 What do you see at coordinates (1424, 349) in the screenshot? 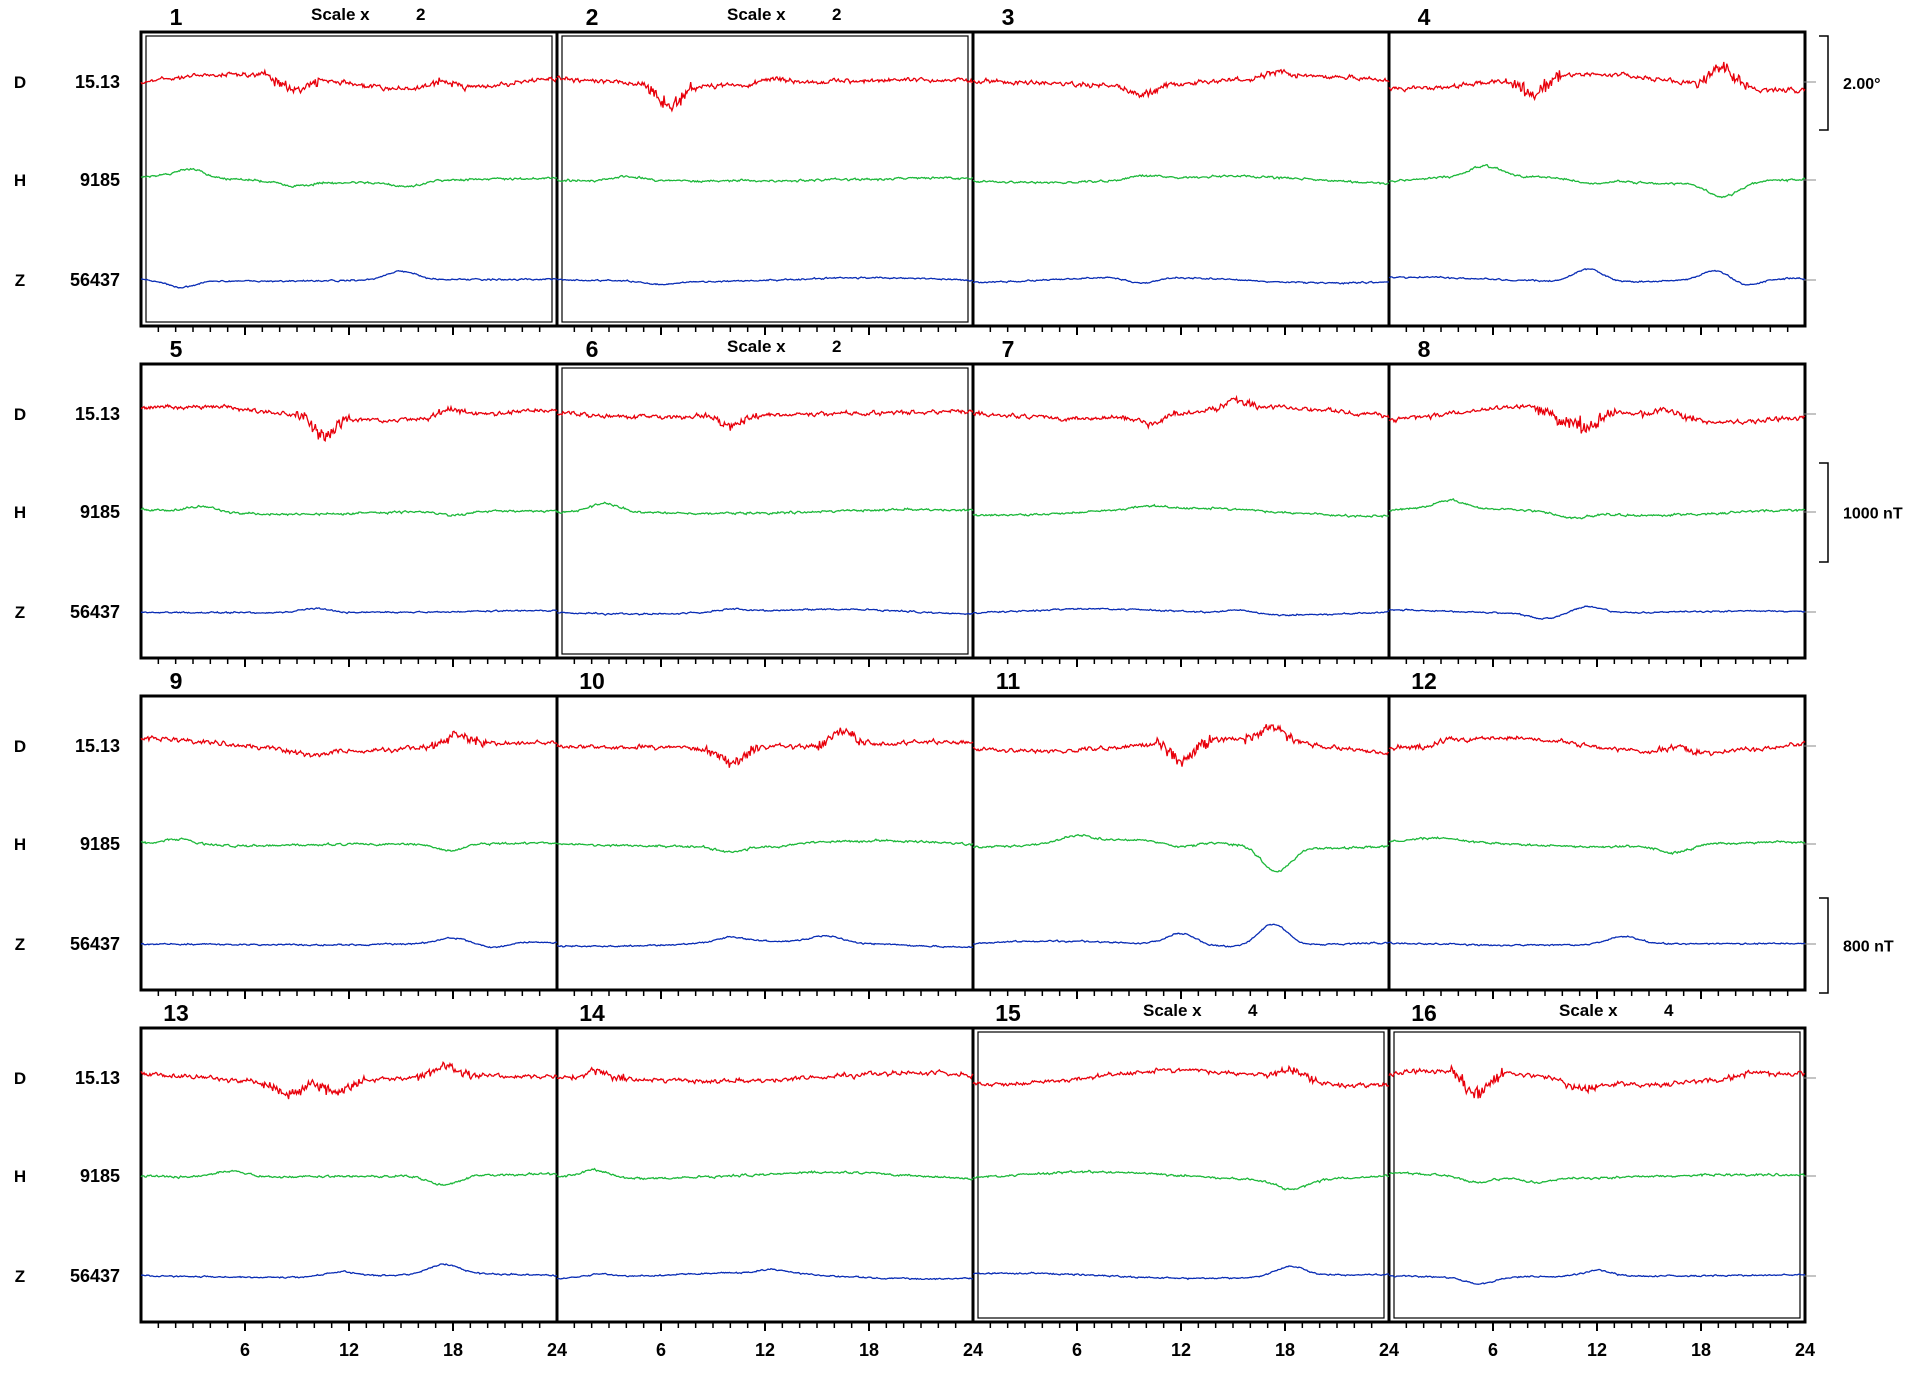
I see `day-number: 8` at bounding box center [1424, 349].